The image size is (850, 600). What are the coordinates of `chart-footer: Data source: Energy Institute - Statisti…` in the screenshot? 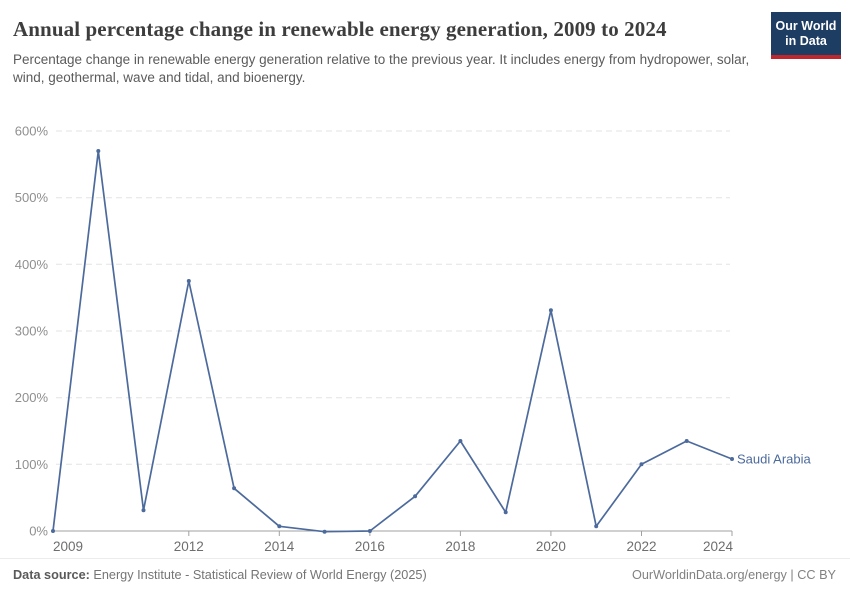 It's located at (425, 579).